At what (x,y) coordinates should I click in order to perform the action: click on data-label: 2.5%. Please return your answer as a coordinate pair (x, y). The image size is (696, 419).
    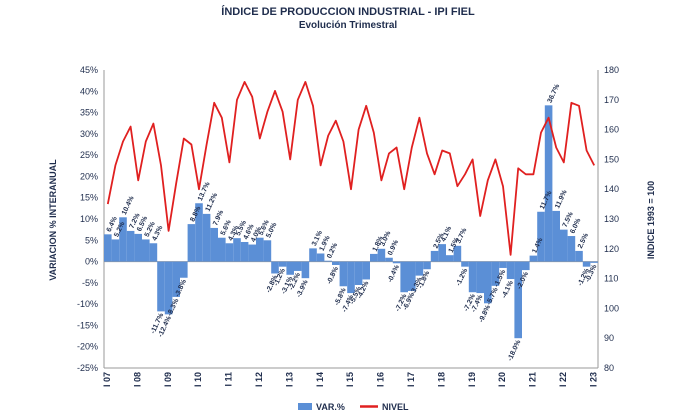
    Looking at the image, I should click on (583, 241).